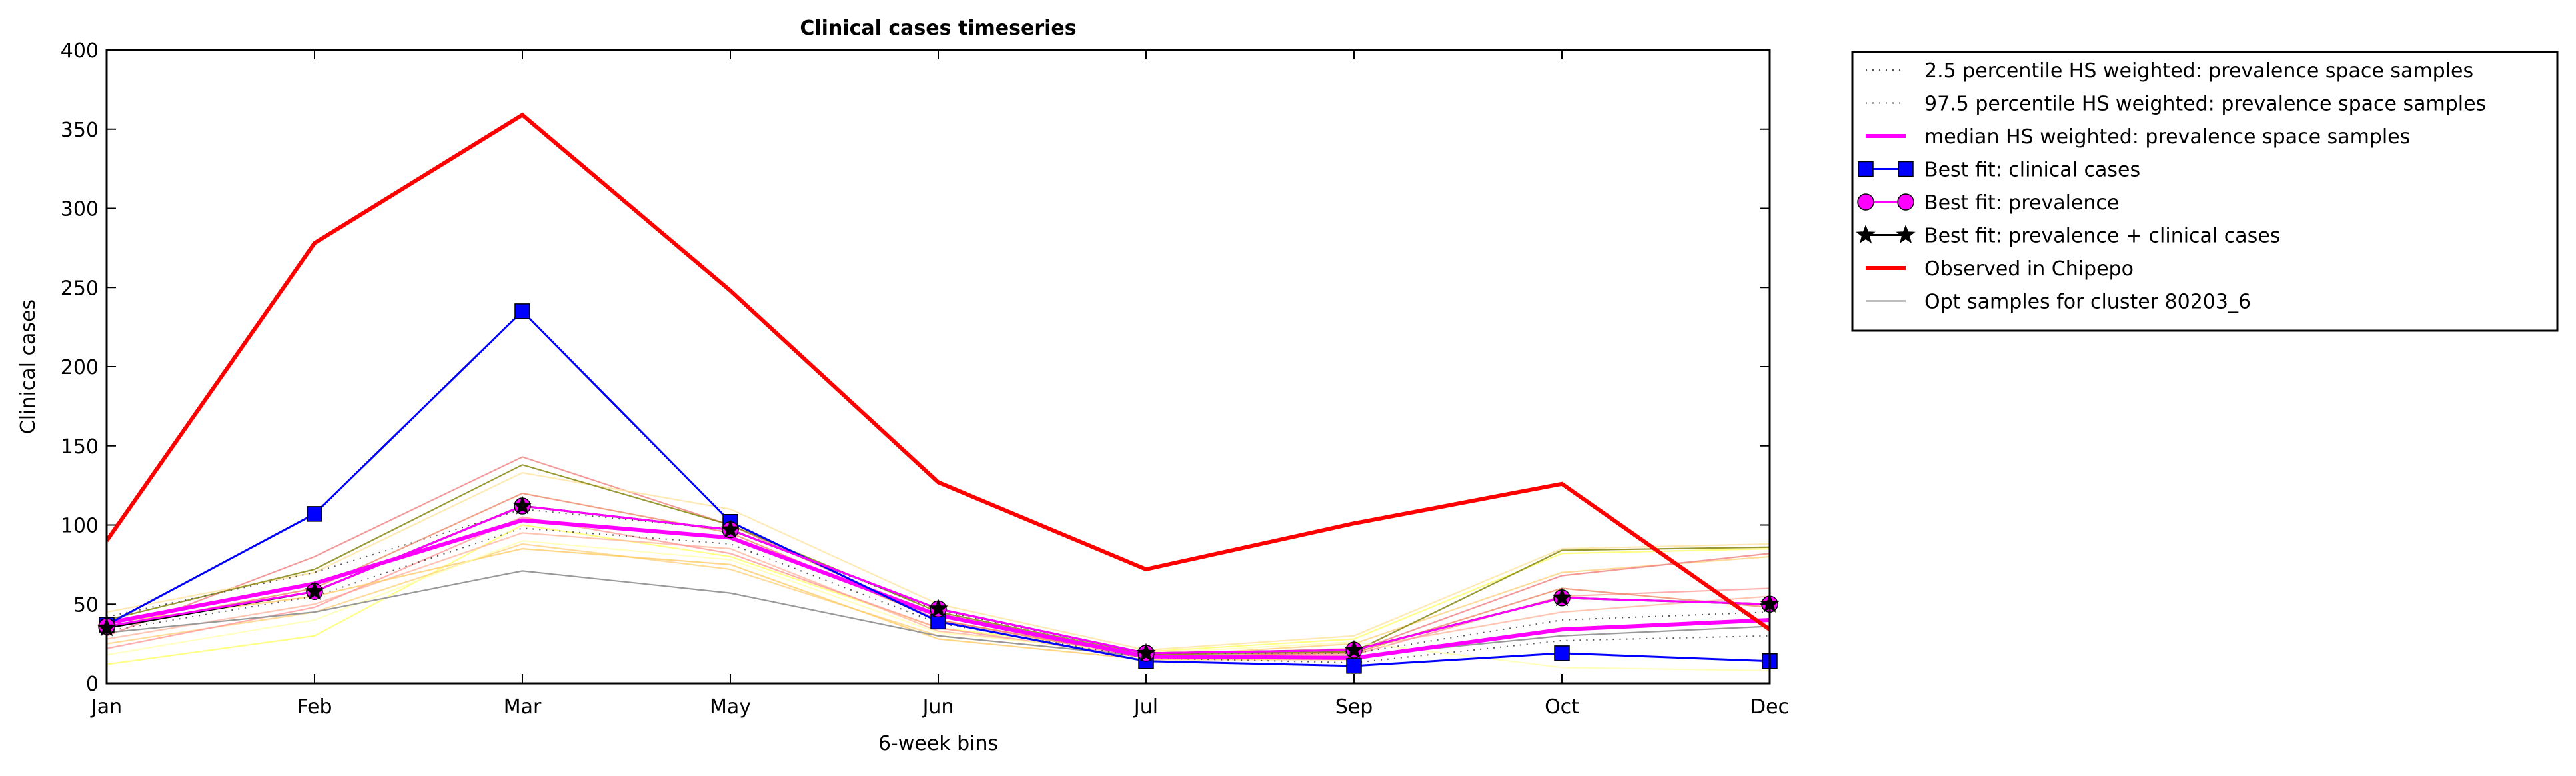 This screenshot has height=776, width=2576. What do you see at coordinates (2022, 203) in the screenshot?
I see `legend-label-4: Best fit: prevalence` at bounding box center [2022, 203].